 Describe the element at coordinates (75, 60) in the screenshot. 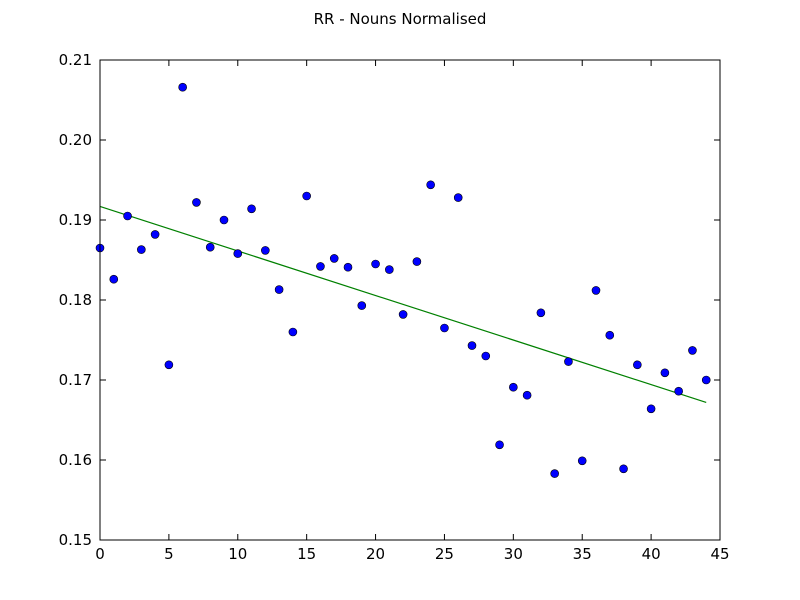

I see `y-tick-label: 0.21` at that location.